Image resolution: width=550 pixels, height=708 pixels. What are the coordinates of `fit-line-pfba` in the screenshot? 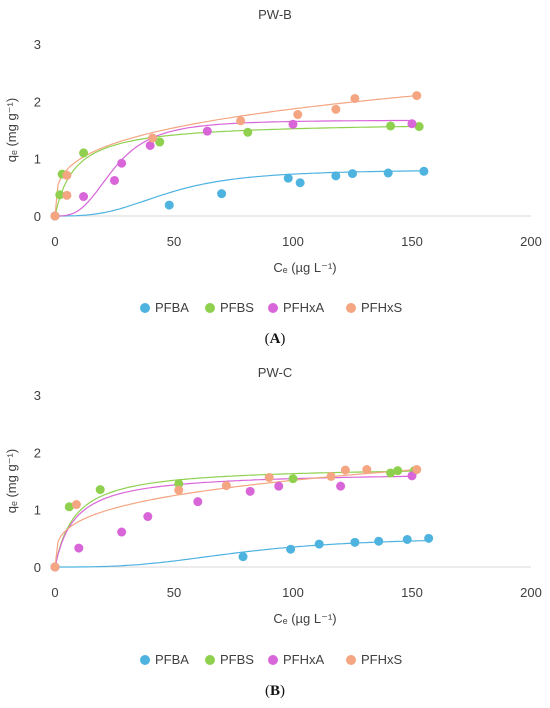 It's located at (242, 554).